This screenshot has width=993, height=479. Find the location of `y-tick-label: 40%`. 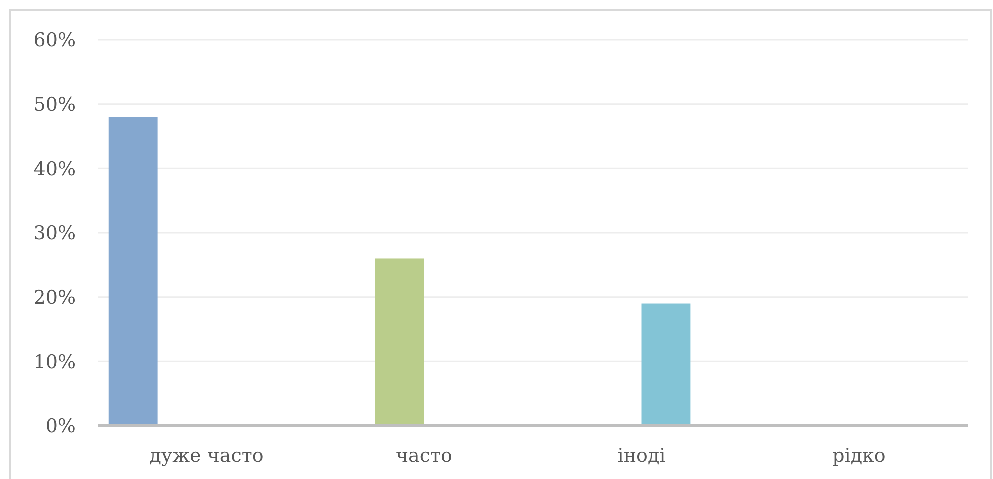

y-tick-label: 40% is located at coordinates (55, 169).